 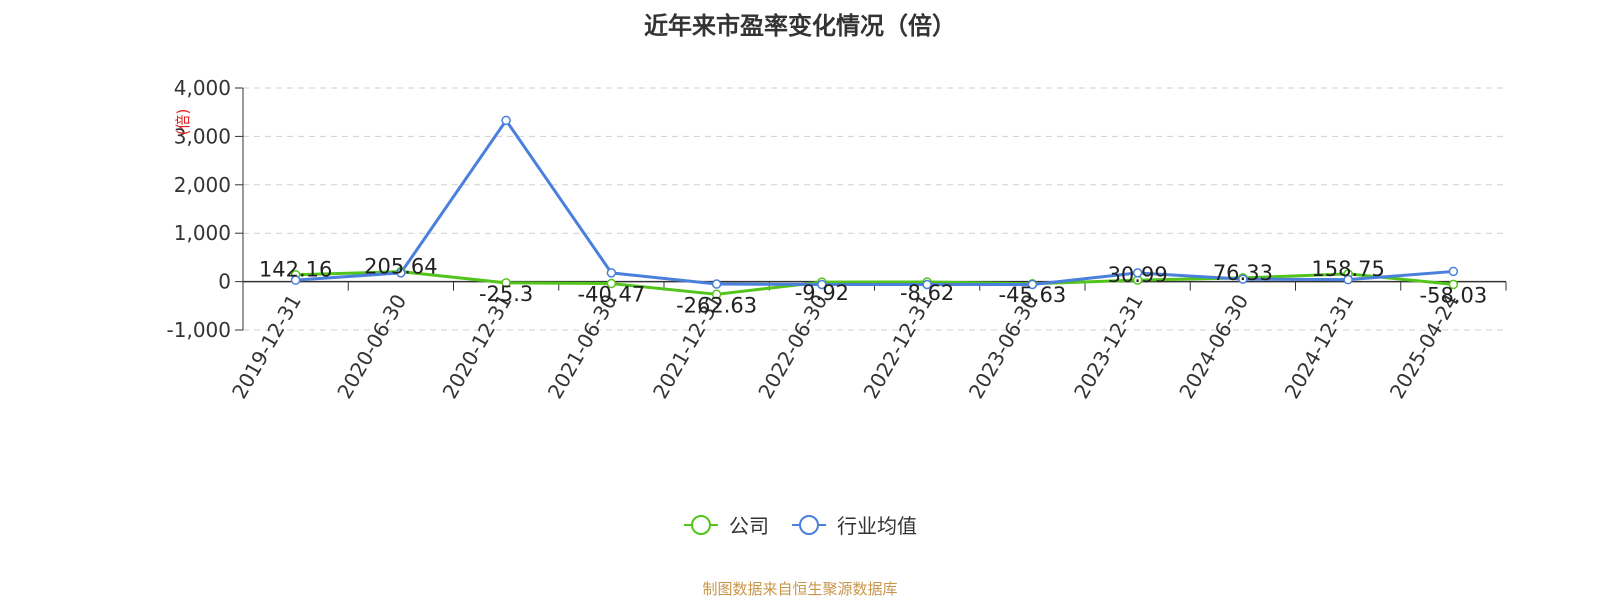 What do you see at coordinates (506, 294) in the screenshot?
I see `data-label: -25.3` at bounding box center [506, 294].